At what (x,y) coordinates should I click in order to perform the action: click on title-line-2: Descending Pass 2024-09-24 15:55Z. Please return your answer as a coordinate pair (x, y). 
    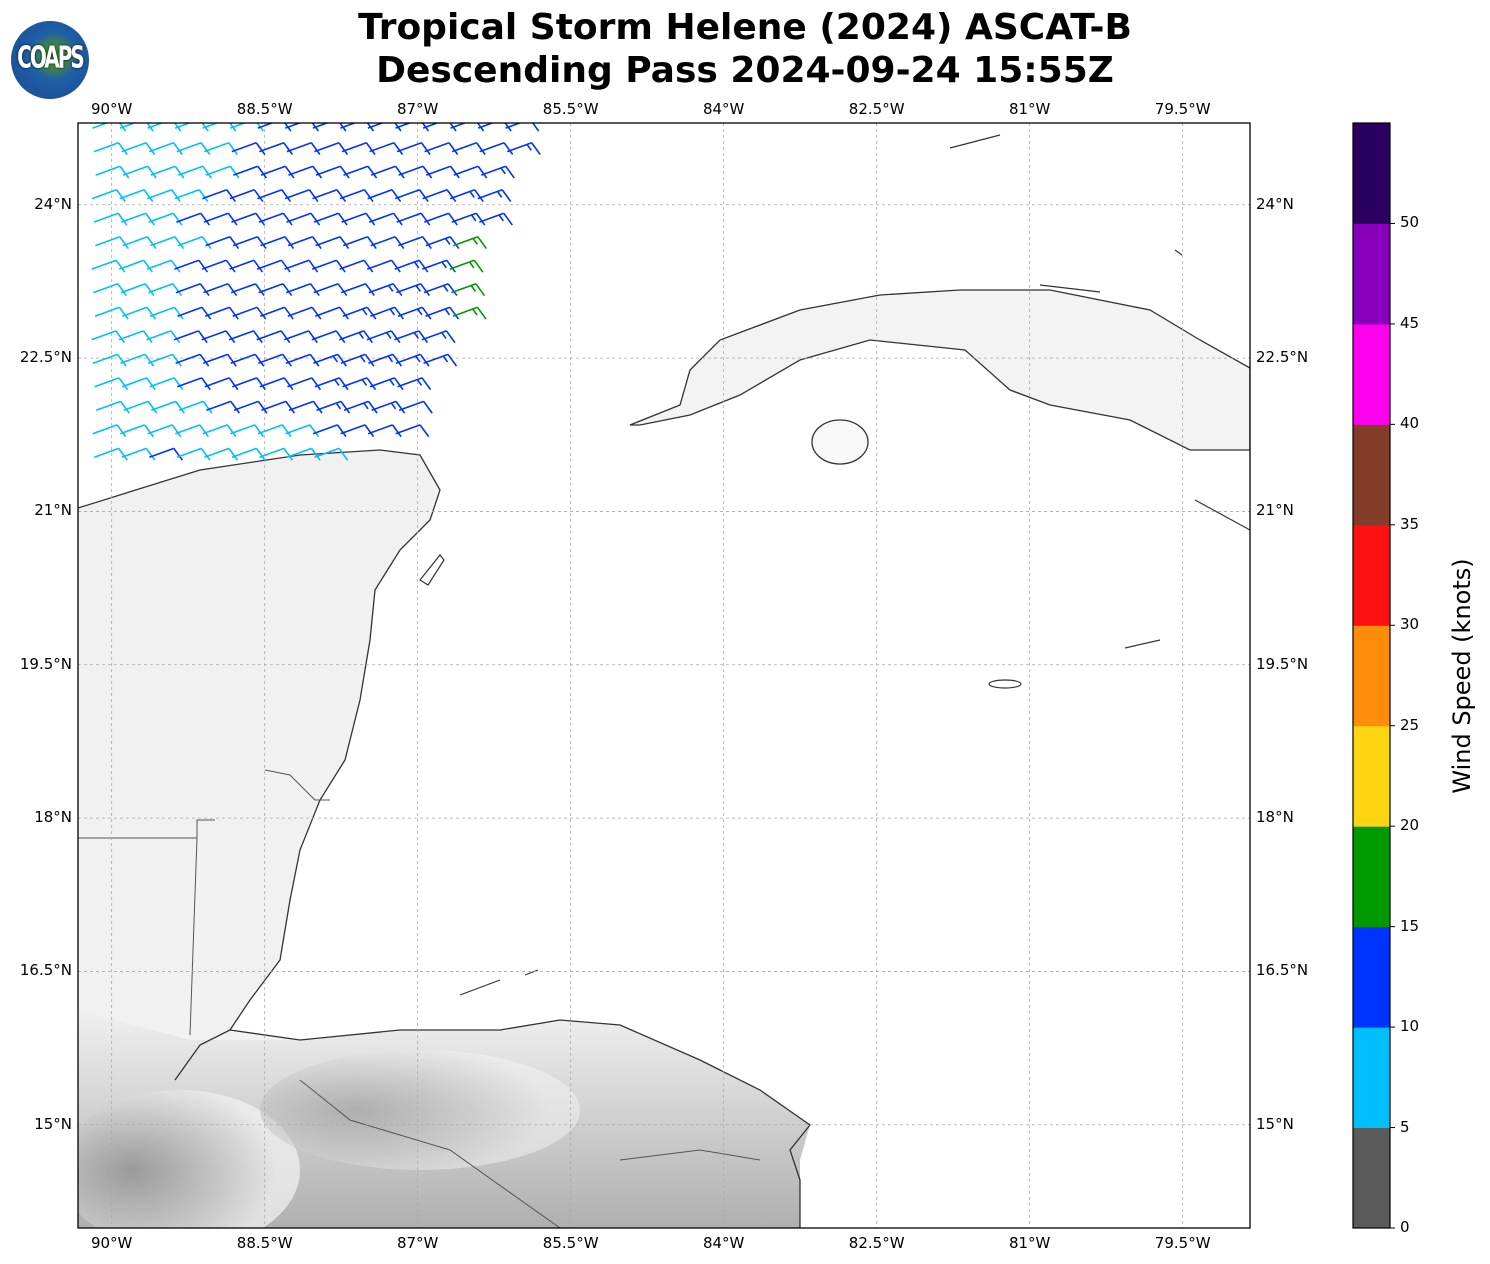
    Looking at the image, I should click on (745, 70).